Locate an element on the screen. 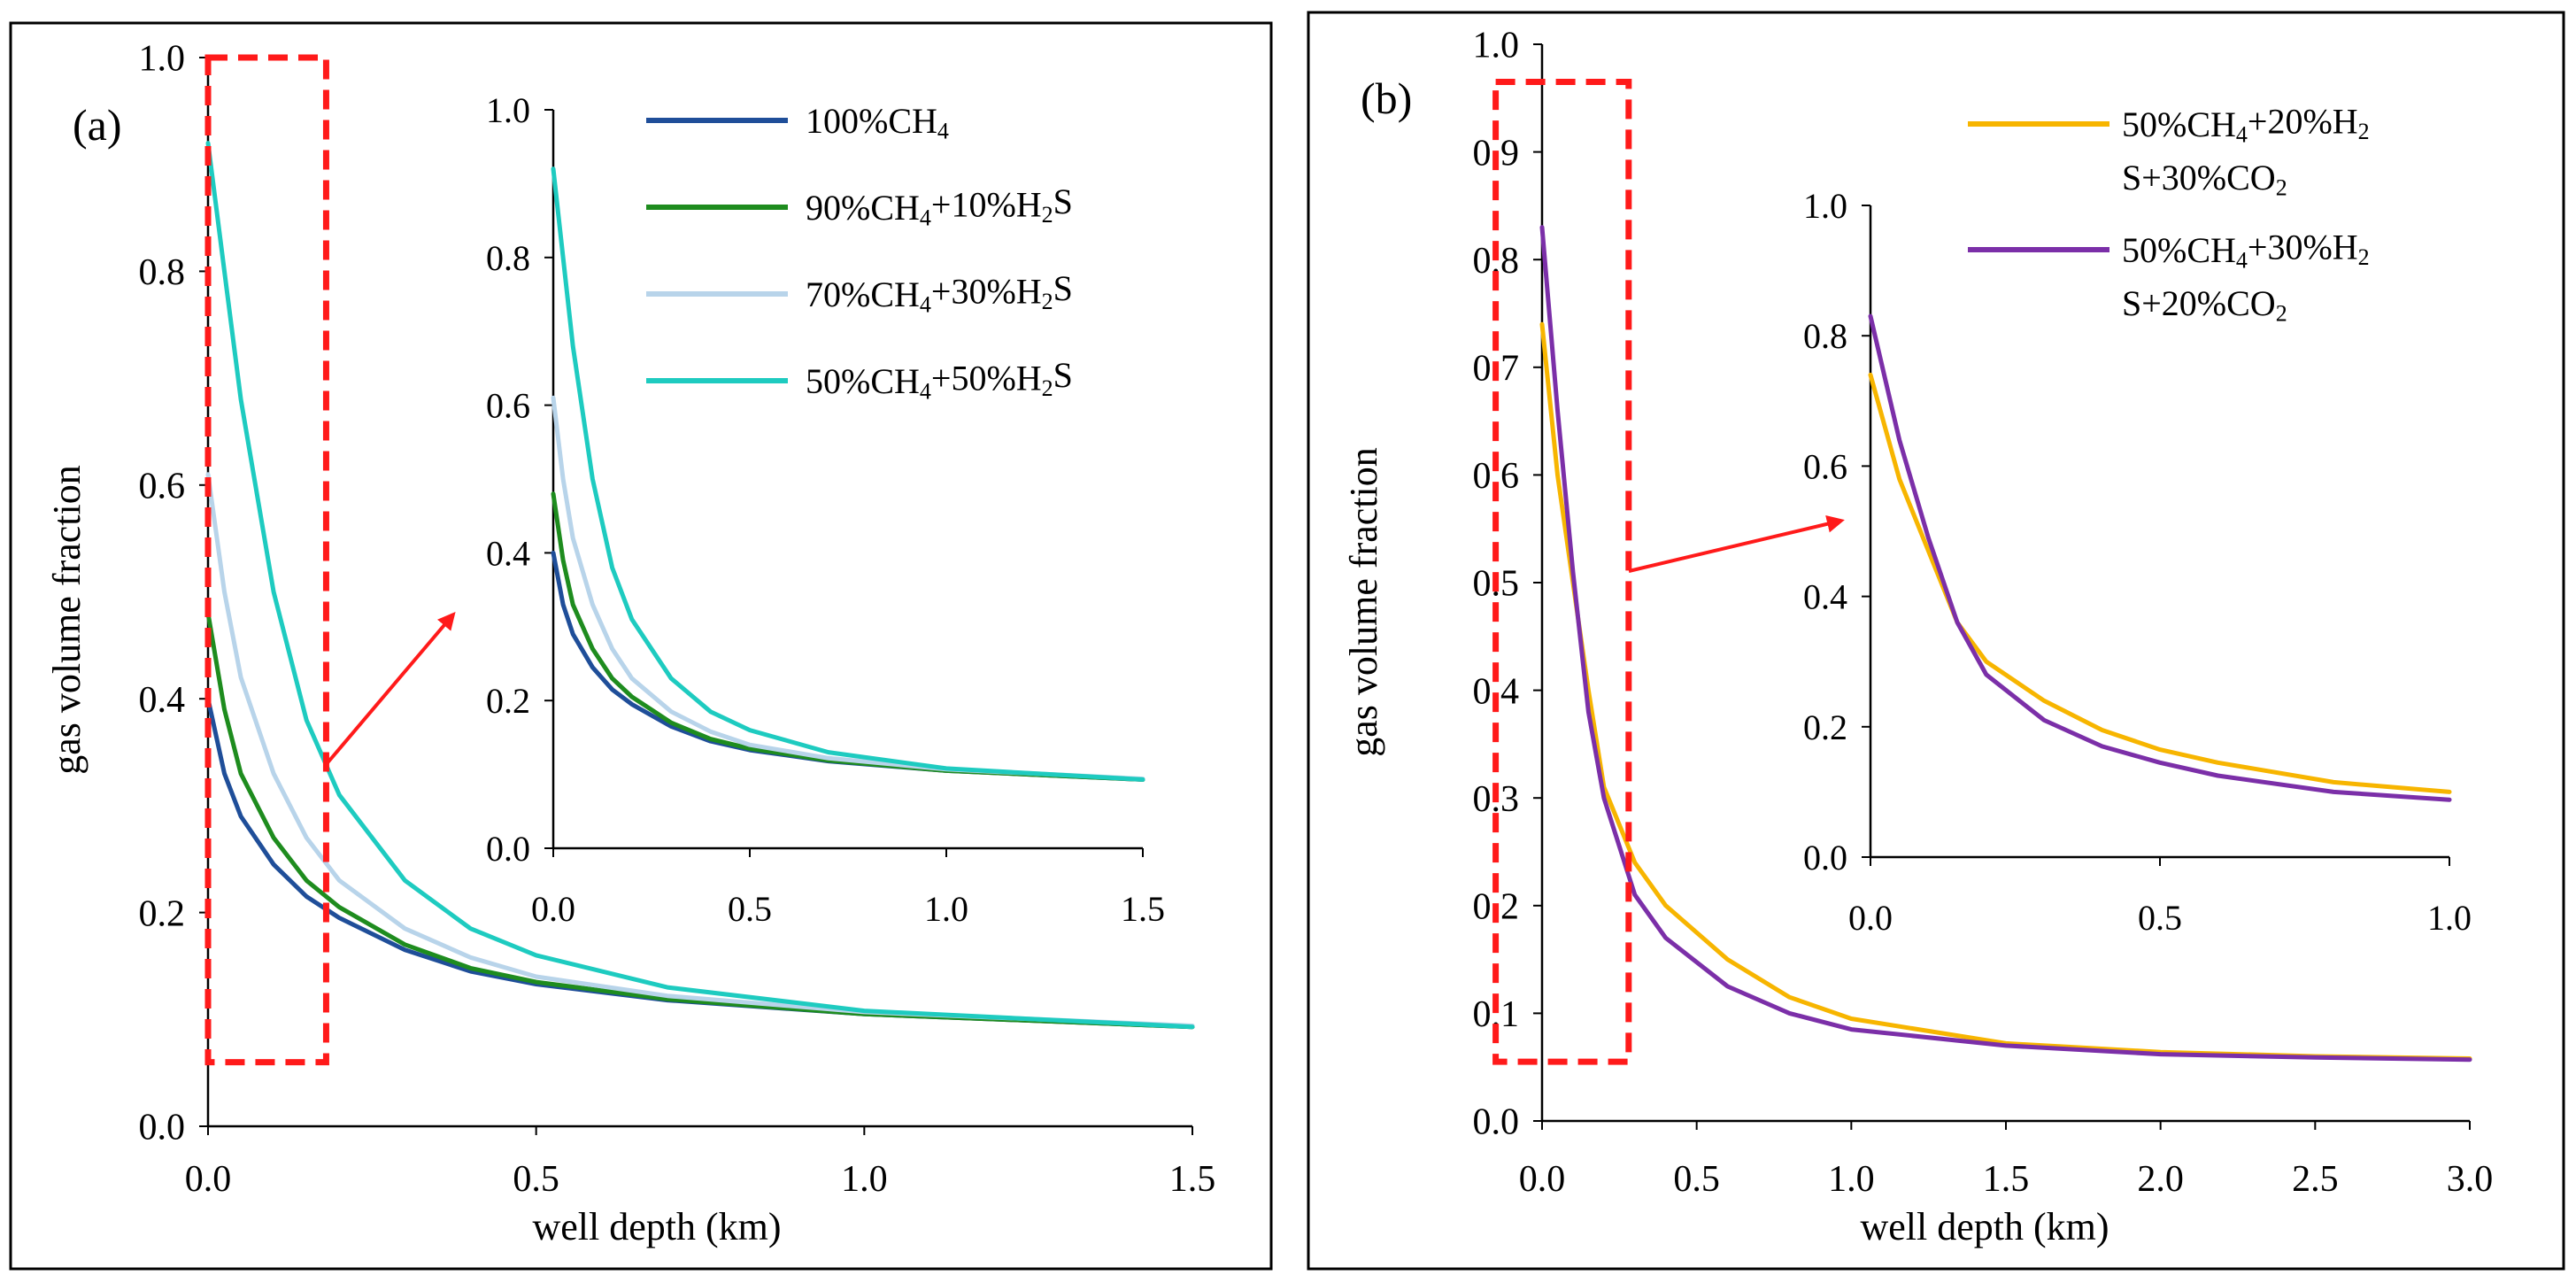  panel-a-highlight-box is located at coordinates (266, 560).